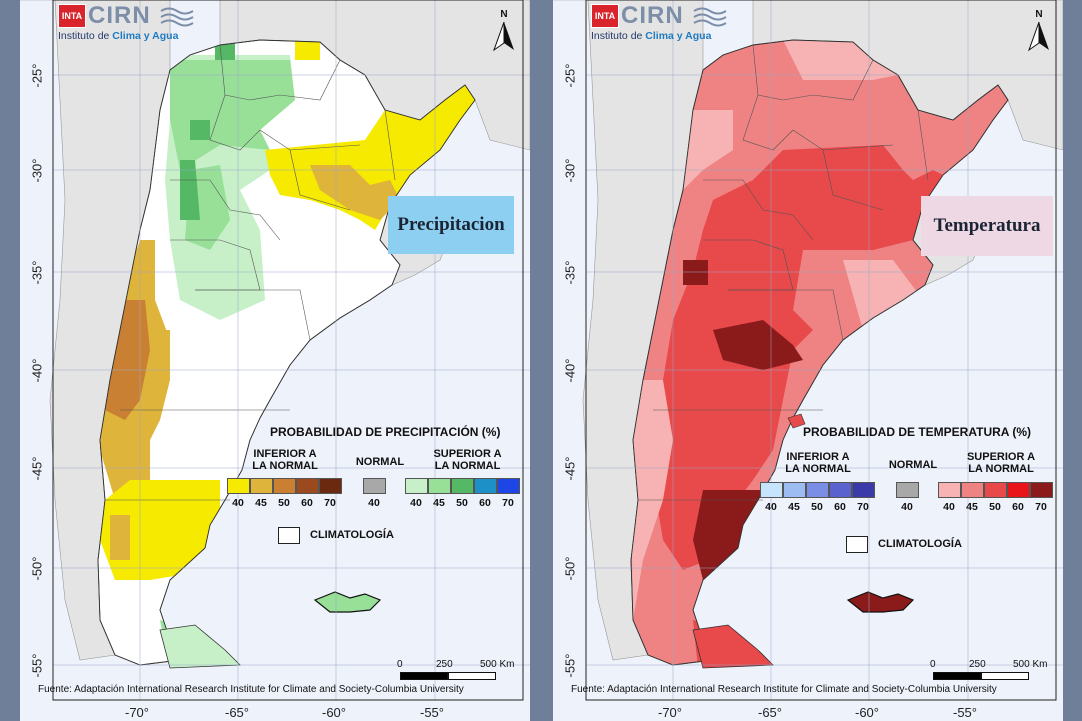 Image resolution: width=1082 pixels, height=721 pixels. Describe the element at coordinates (444, 664) in the screenshot. I see `scale-label-250: 250` at that location.